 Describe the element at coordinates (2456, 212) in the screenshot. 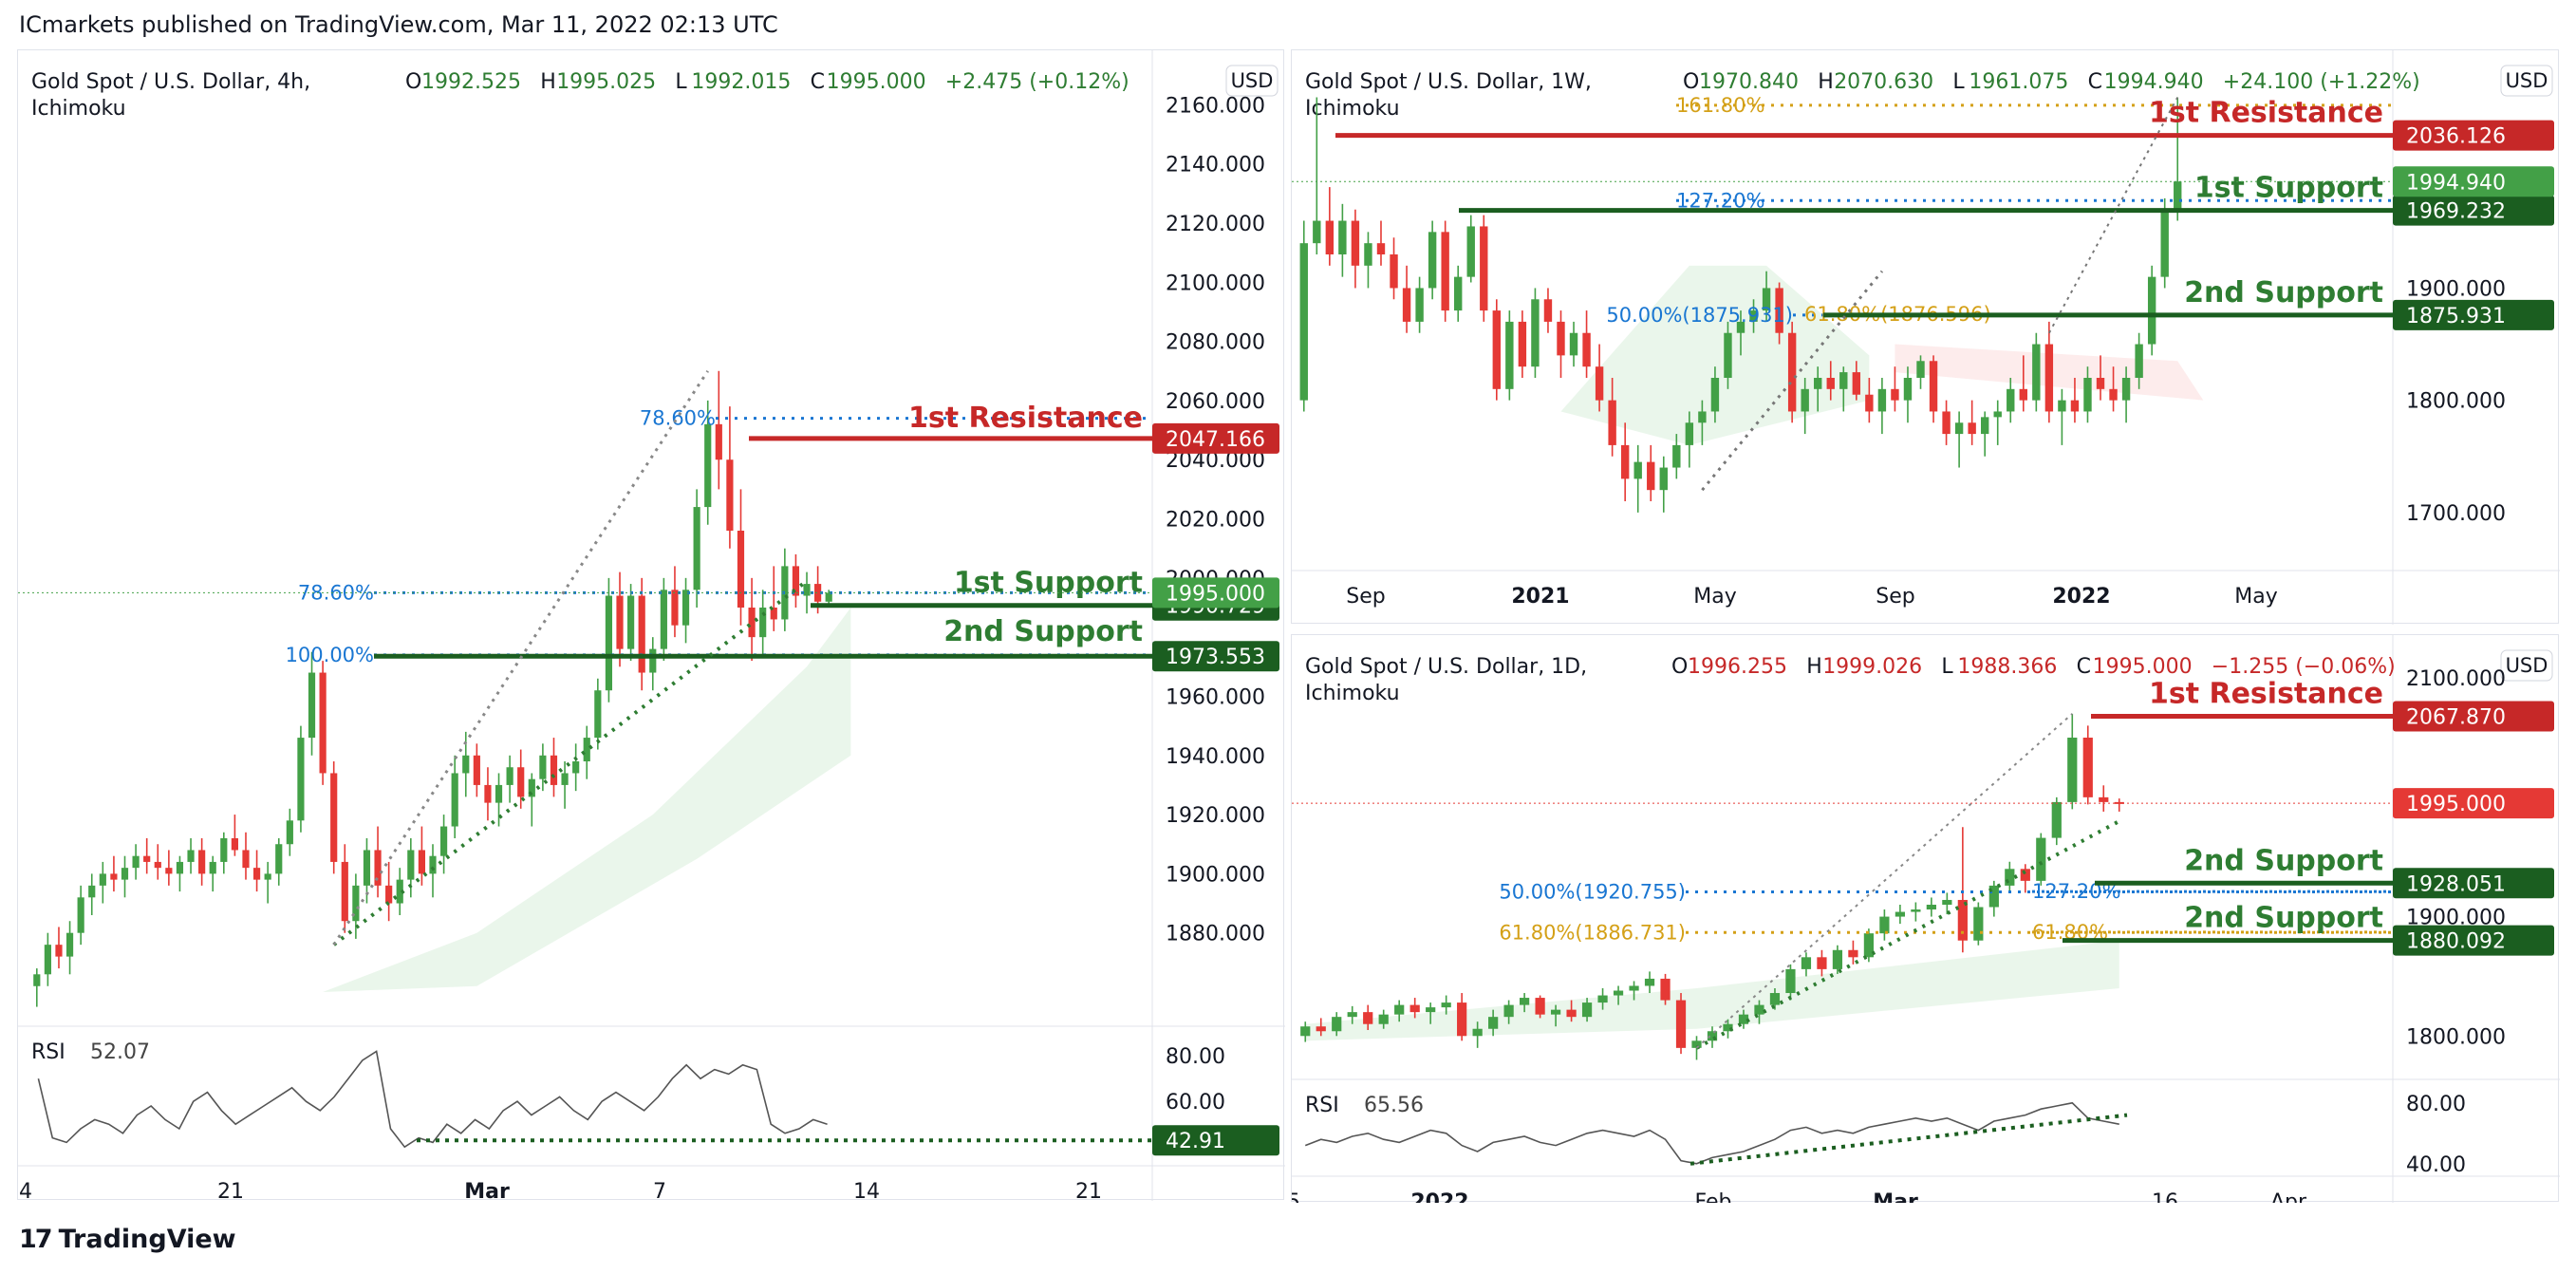

I see `level-price-label: 1969.232` at that location.